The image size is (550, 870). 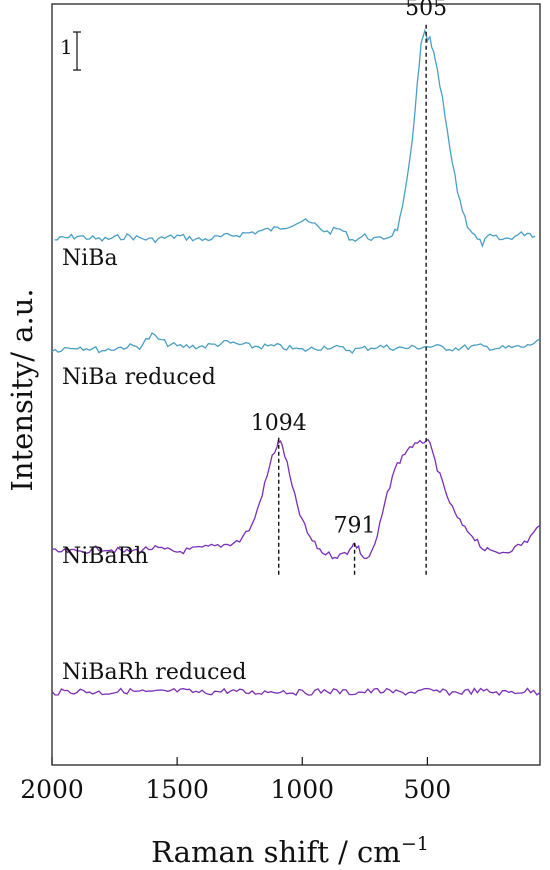 What do you see at coordinates (90, 258) in the screenshot?
I see `series-label-0: NiBa` at bounding box center [90, 258].